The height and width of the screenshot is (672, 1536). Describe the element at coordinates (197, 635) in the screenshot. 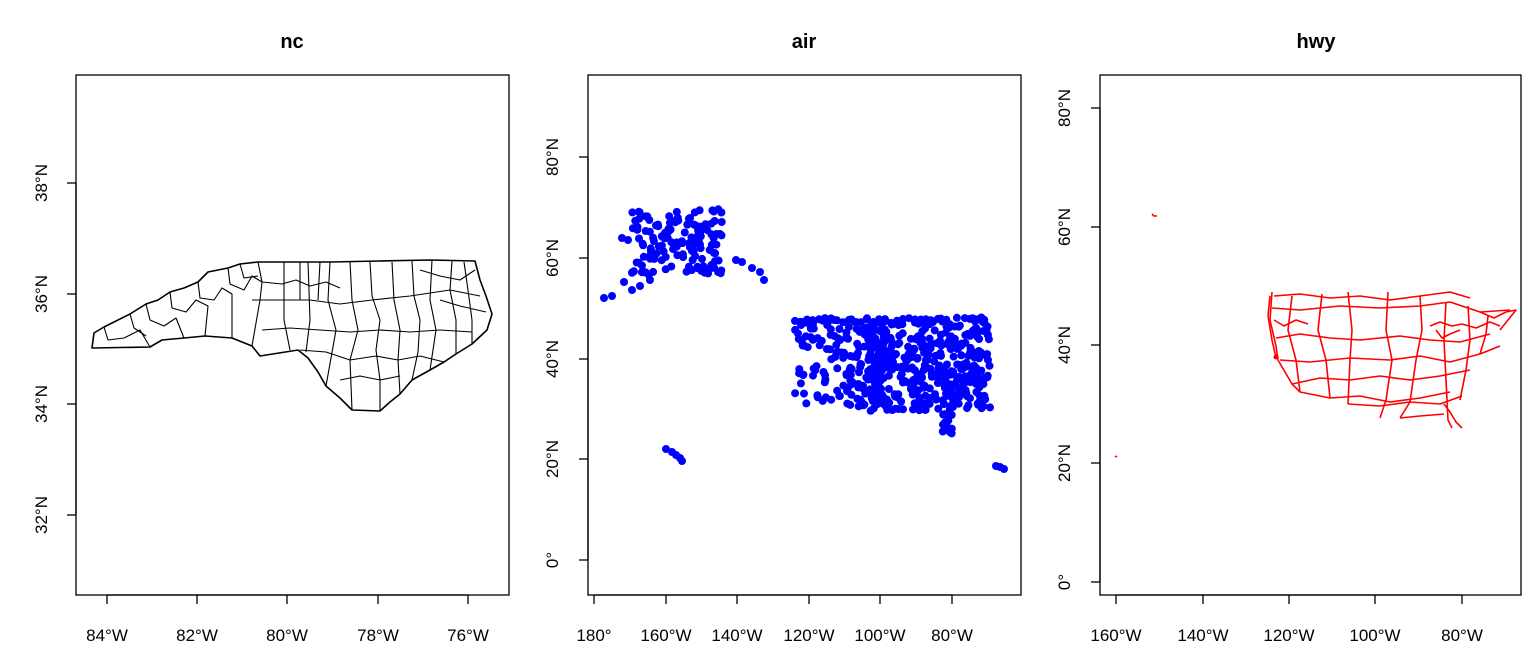

I see `x-tick-label: 82°W` at that location.